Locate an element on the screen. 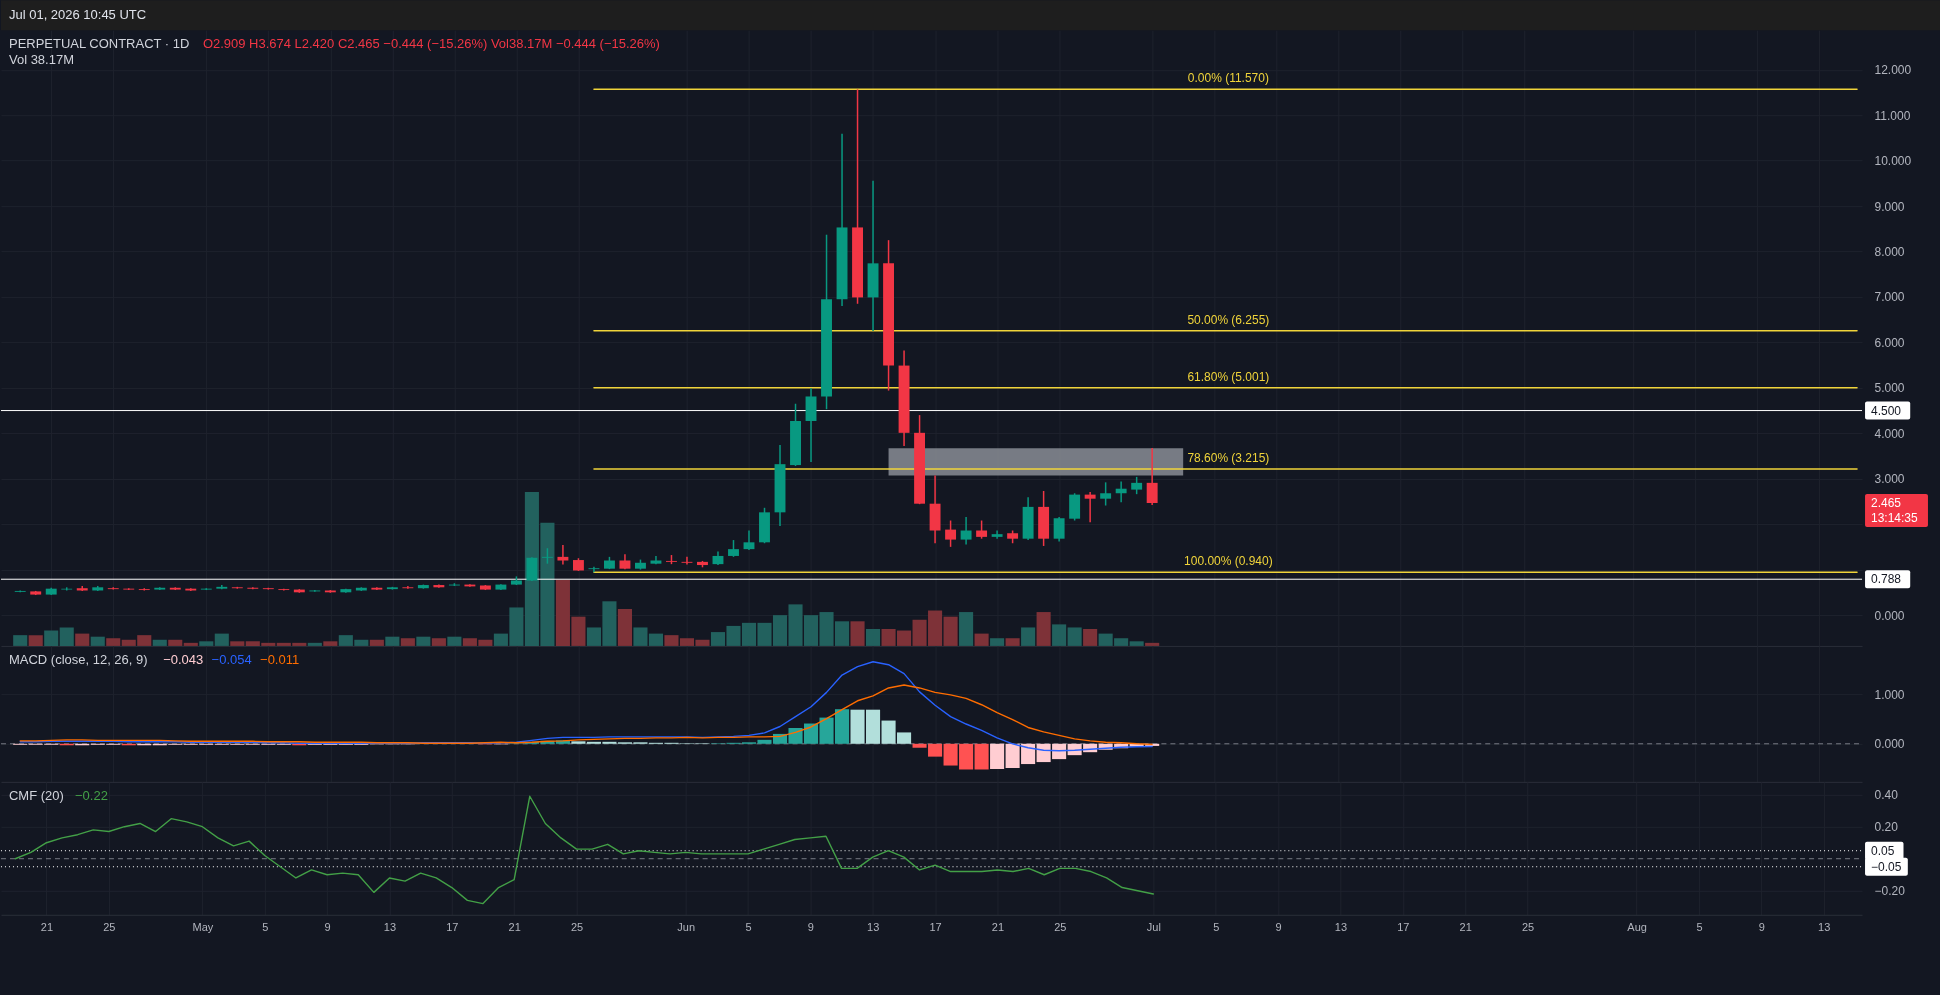  chart-title: Vol 38.17M is located at coordinates (41, 60).